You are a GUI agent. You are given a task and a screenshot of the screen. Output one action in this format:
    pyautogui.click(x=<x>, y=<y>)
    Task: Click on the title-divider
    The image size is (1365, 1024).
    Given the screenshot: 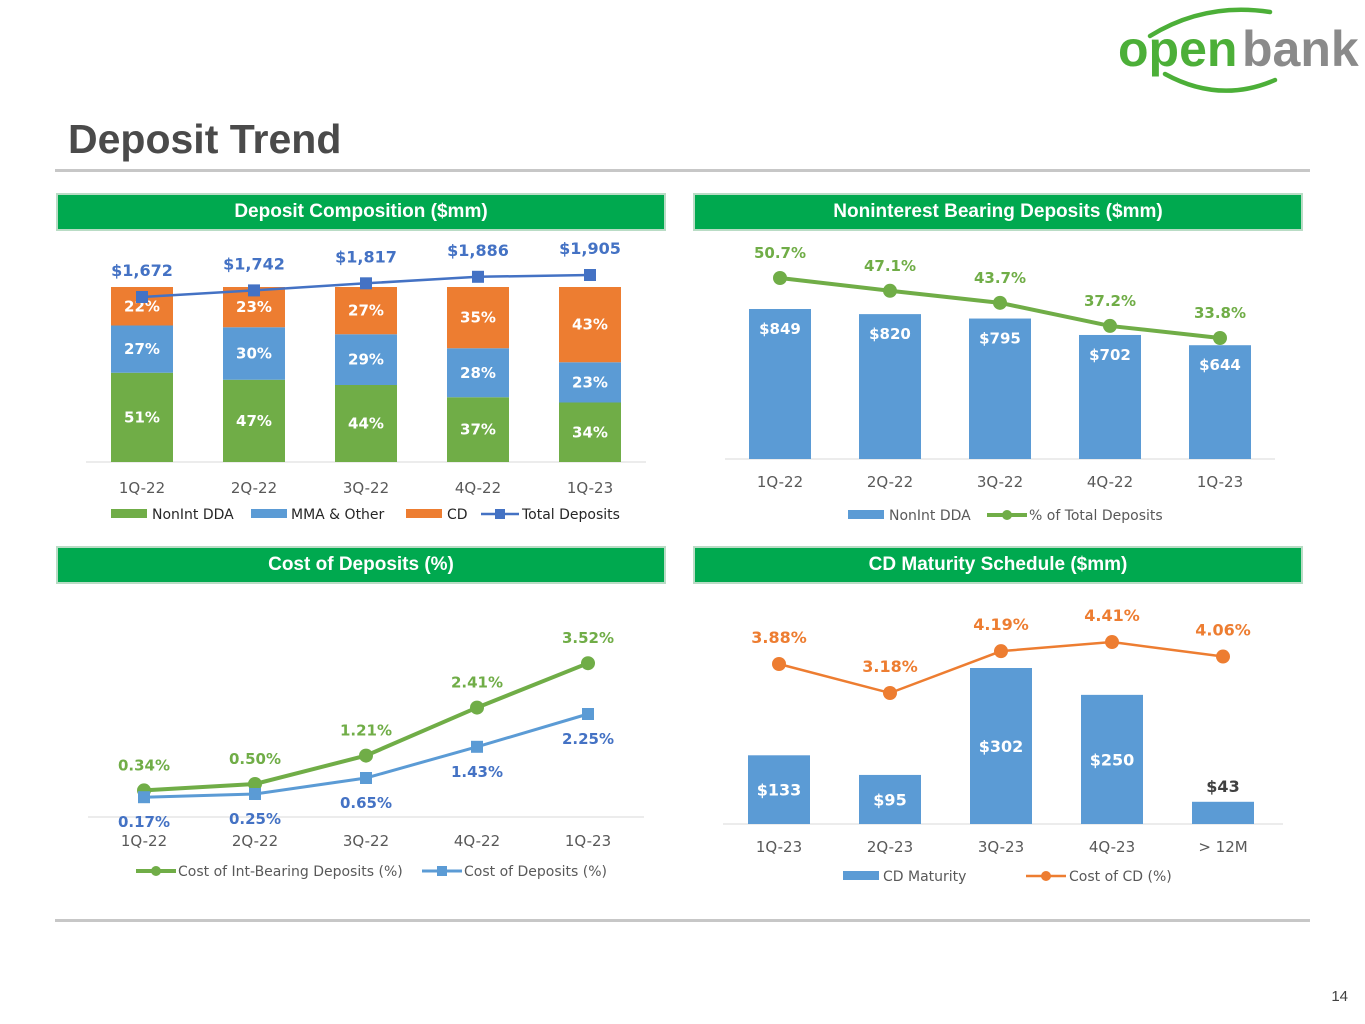 What is the action you would take?
    pyautogui.click(x=682, y=170)
    